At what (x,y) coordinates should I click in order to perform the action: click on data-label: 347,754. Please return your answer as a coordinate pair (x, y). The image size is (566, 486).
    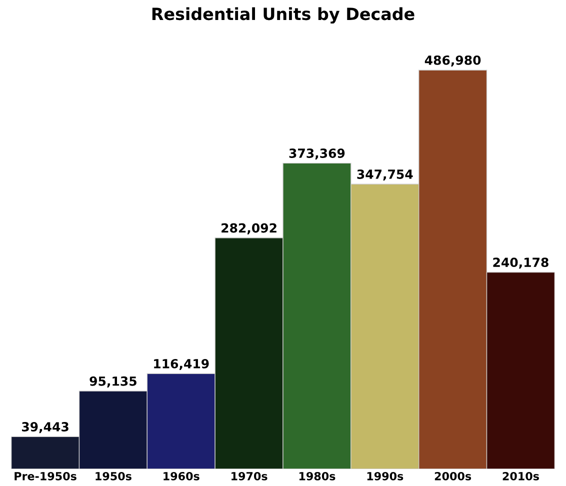
    Looking at the image, I should click on (385, 175).